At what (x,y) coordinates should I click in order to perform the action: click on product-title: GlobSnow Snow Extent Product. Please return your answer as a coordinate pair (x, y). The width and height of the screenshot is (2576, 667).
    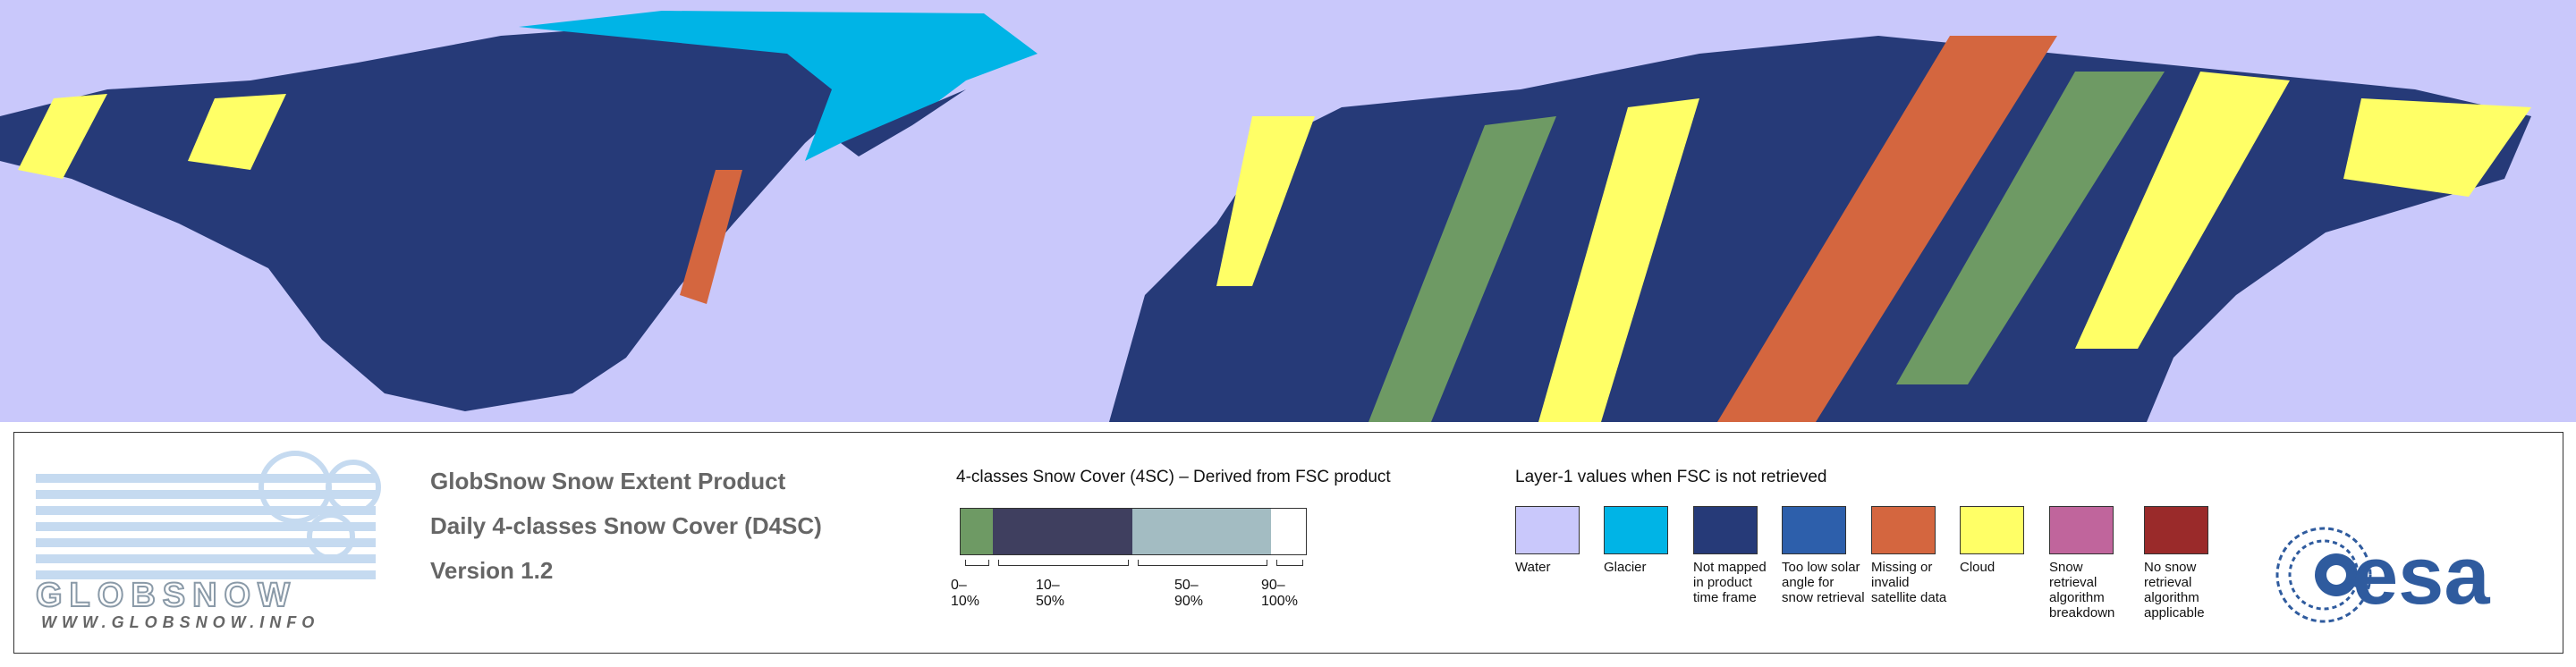
    Looking at the image, I should click on (608, 481).